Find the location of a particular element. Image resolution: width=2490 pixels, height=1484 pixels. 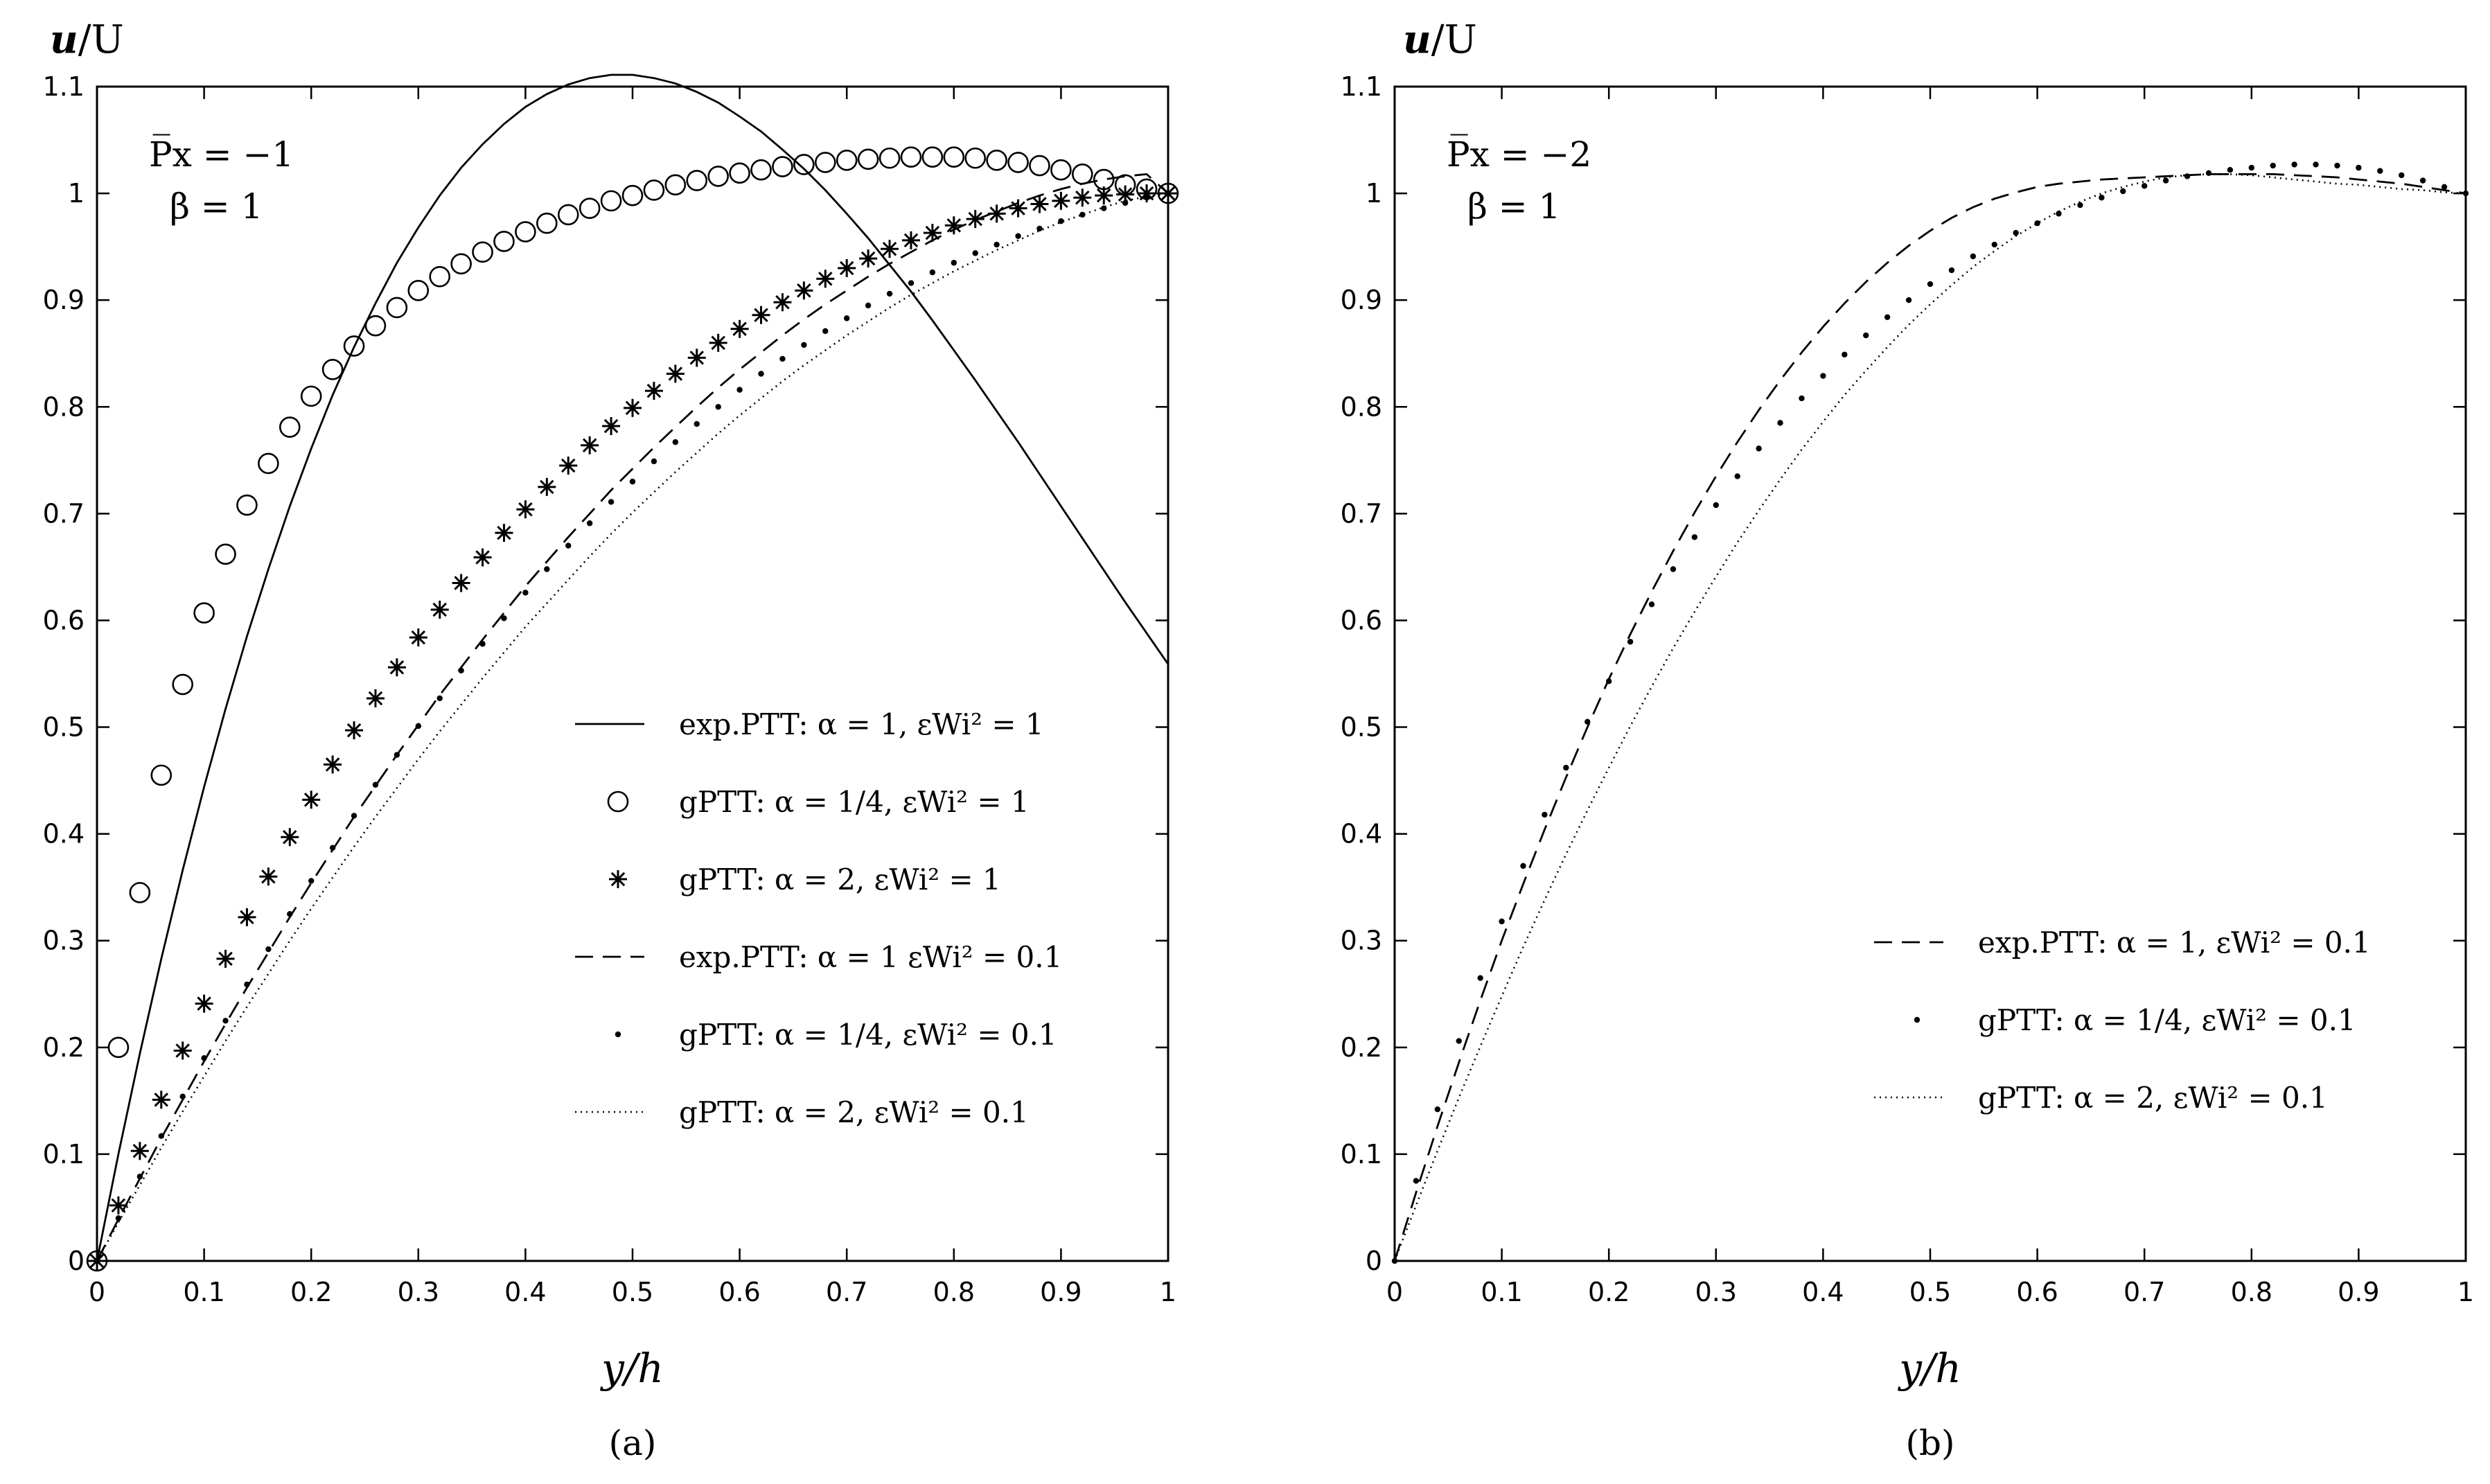

legend-item: gPTT: α = 1/4, εWi² = 0.1 is located at coordinates (2135, 1020).